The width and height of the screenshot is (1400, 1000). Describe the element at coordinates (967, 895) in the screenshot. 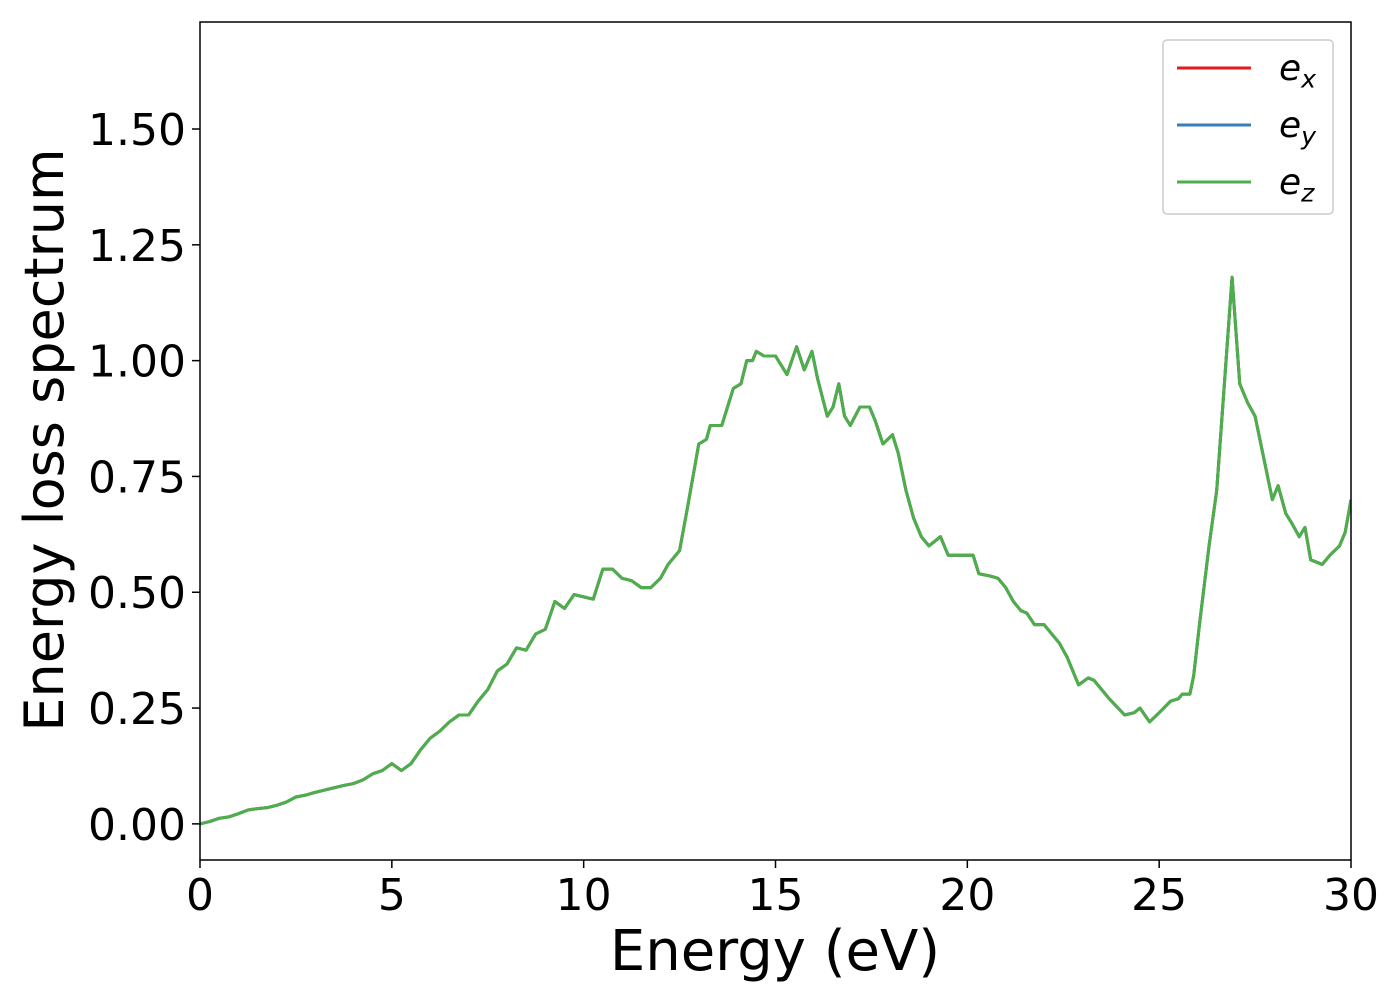

I see `x-tick-label: 20` at that location.